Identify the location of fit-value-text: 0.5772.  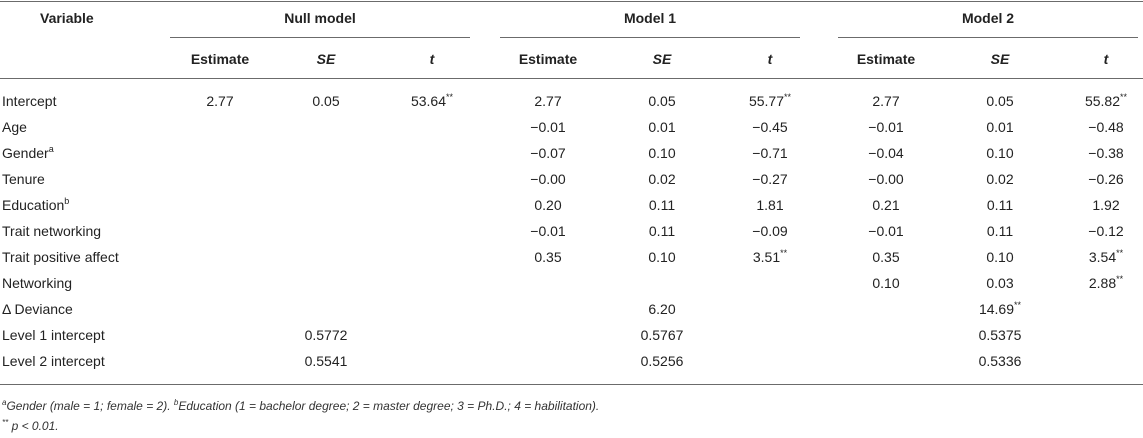
(326, 335).